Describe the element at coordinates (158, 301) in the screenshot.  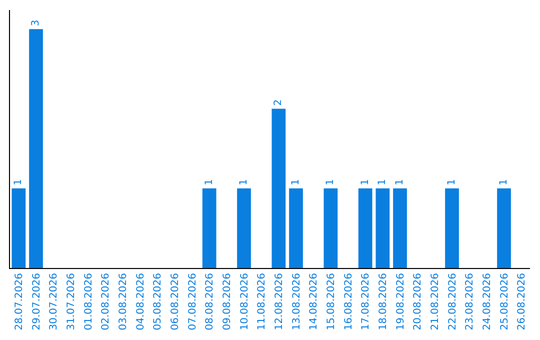
I see `x-tick-label: 05.08.2026` at that location.